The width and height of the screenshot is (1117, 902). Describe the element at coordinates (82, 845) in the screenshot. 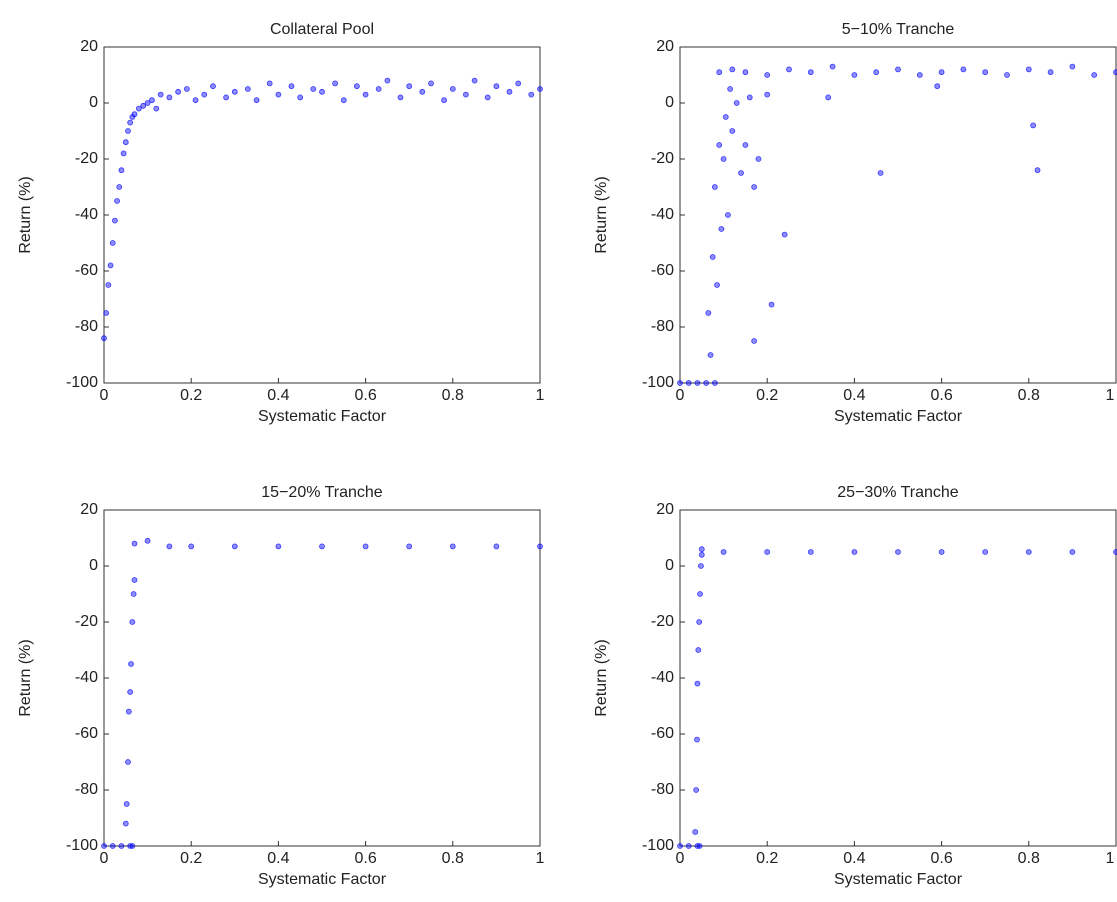

I see `y-tick-label: -100` at that location.